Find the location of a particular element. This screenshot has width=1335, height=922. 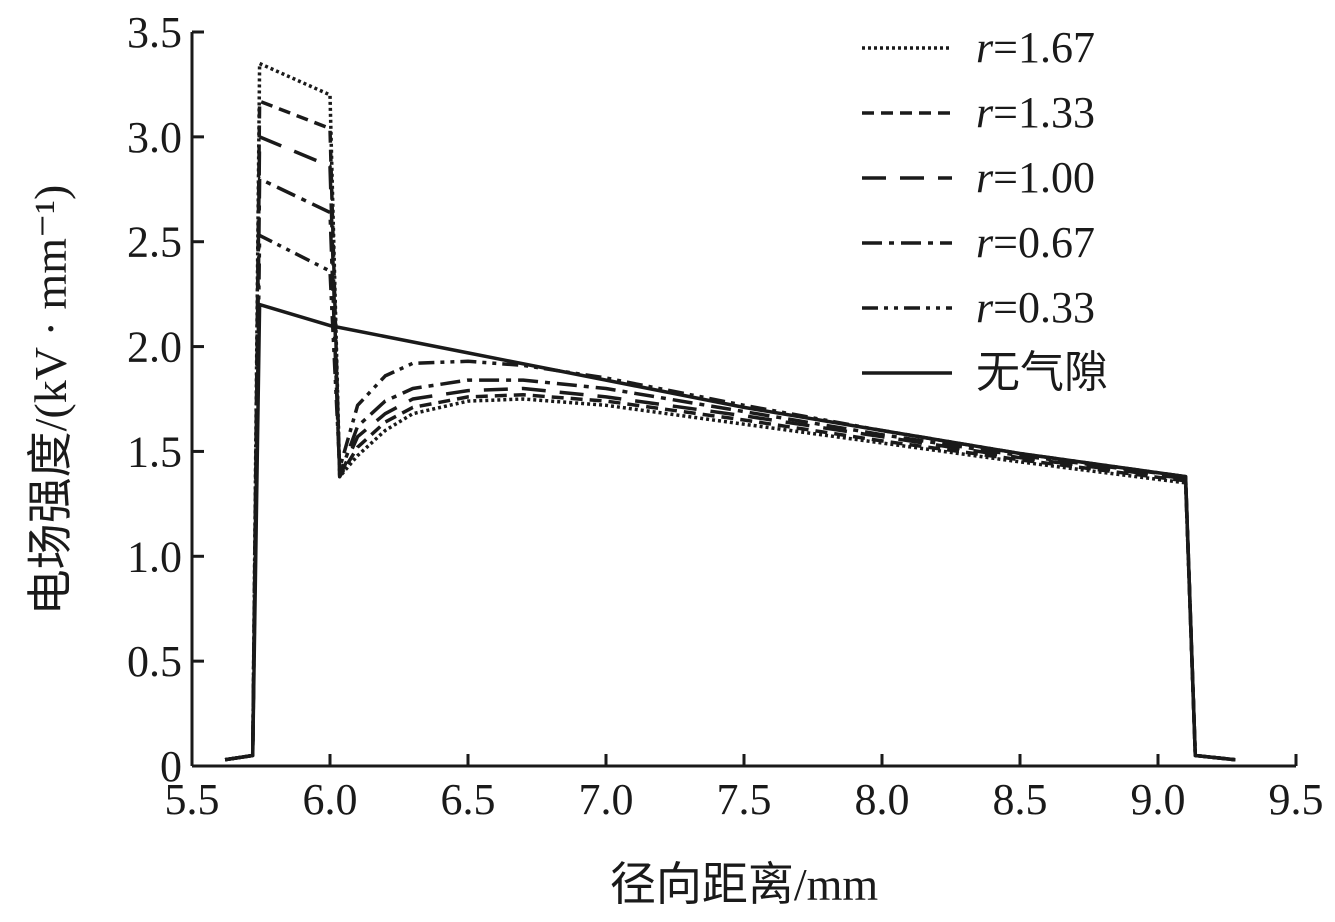

y-tick-label: 0.5 is located at coordinates (154, 661).